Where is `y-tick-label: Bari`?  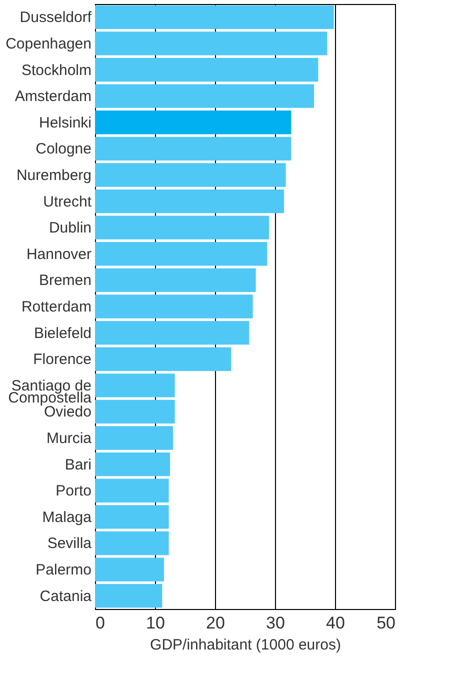 y-tick-label: Bari is located at coordinates (78, 465).